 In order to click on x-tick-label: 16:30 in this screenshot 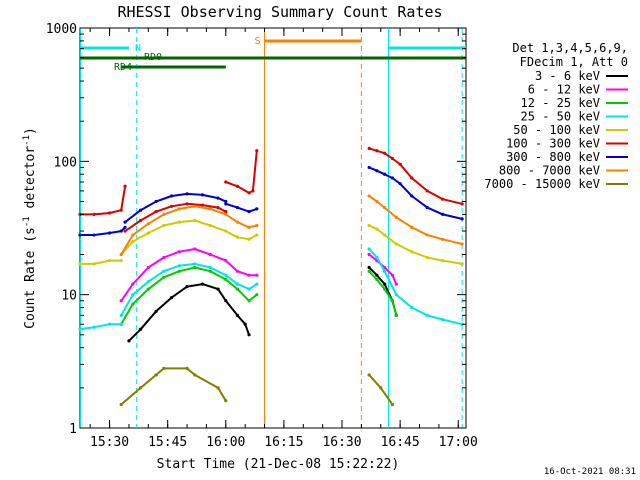, I will do `click(341, 442)`.